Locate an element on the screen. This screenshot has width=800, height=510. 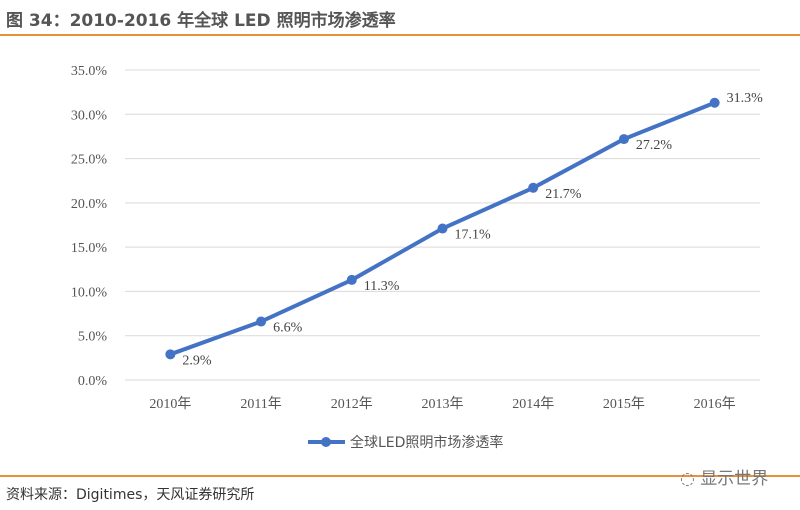
wechat-icon: ◌ is located at coordinates (690, 479).